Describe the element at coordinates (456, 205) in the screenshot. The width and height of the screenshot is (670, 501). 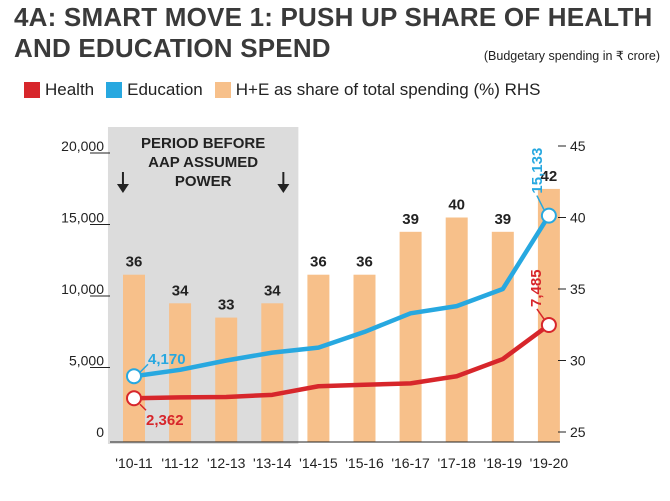
I see `bar-label: 40` at that location.